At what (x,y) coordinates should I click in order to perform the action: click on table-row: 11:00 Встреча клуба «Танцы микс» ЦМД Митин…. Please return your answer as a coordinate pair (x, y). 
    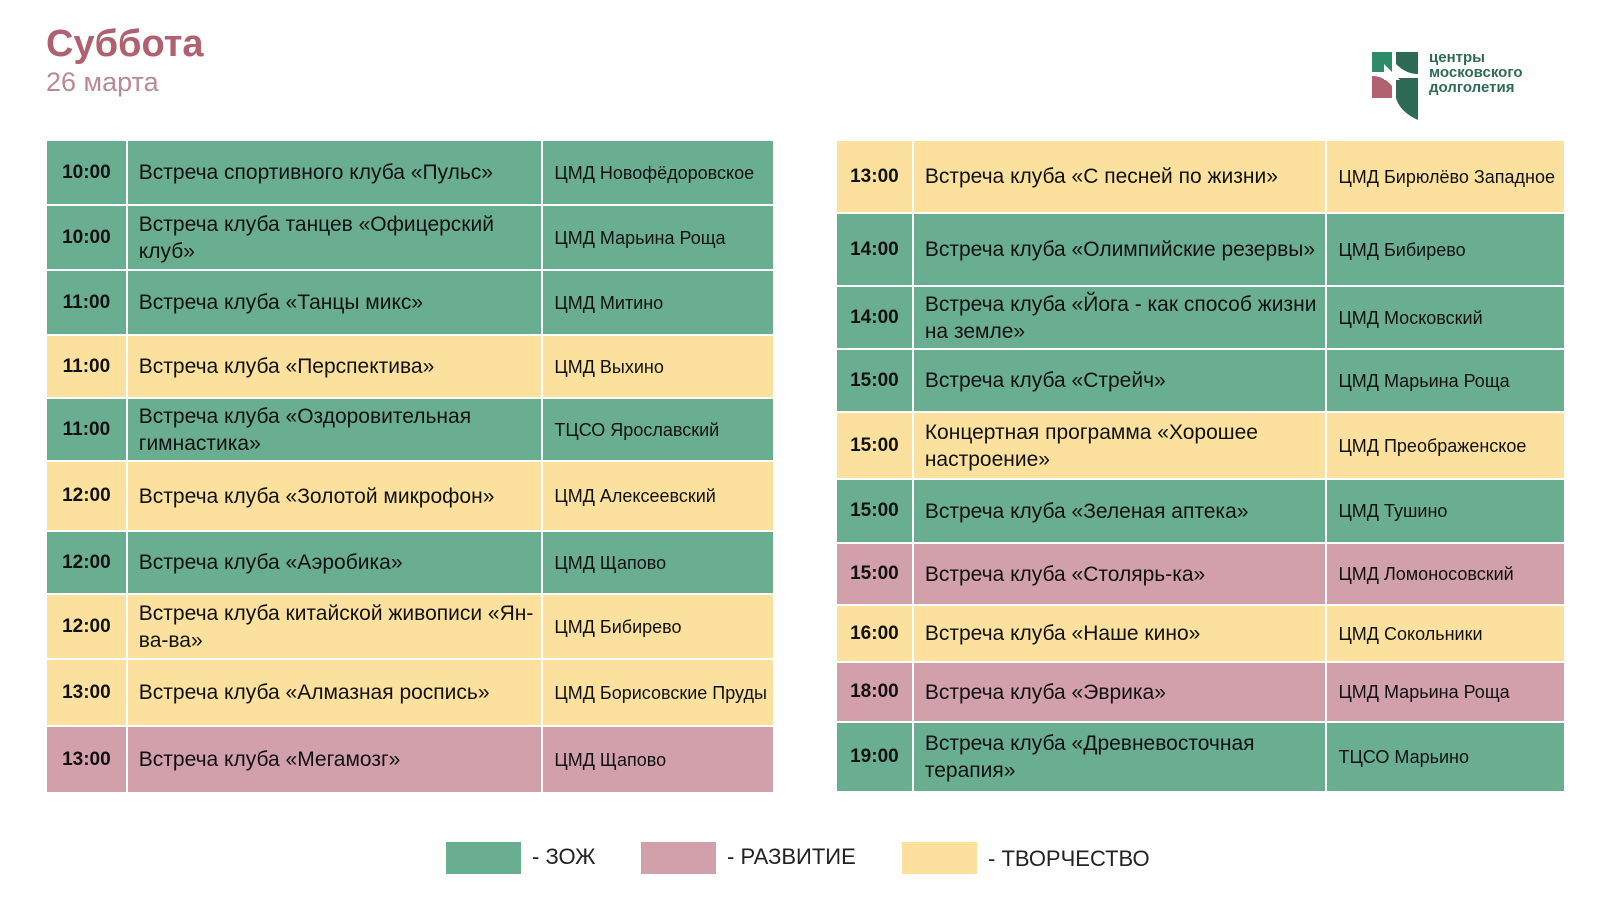
    Looking at the image, I should click on (410, 302).